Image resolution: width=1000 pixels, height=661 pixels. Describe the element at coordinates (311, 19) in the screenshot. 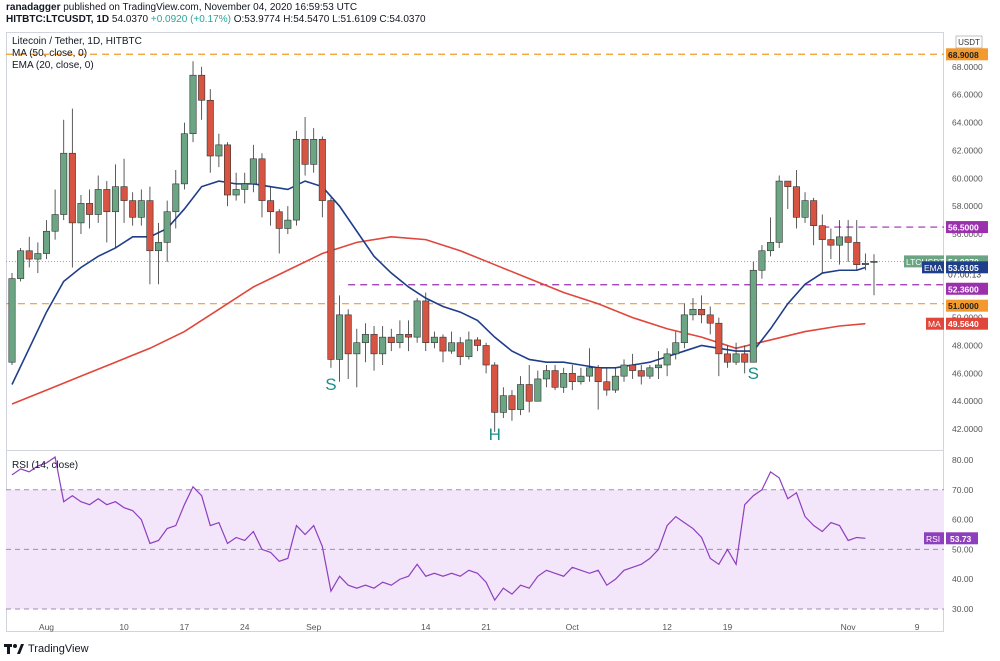

I see `high-value: 54.5470` at that location.